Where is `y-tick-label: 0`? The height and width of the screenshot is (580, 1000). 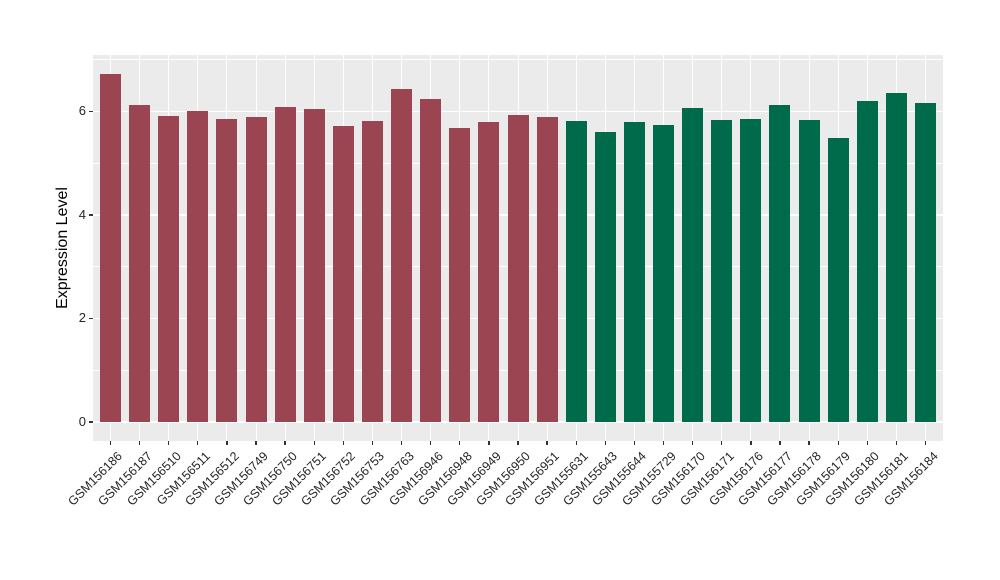 y-tick-label: 0 is located at coordinates (82, 421).